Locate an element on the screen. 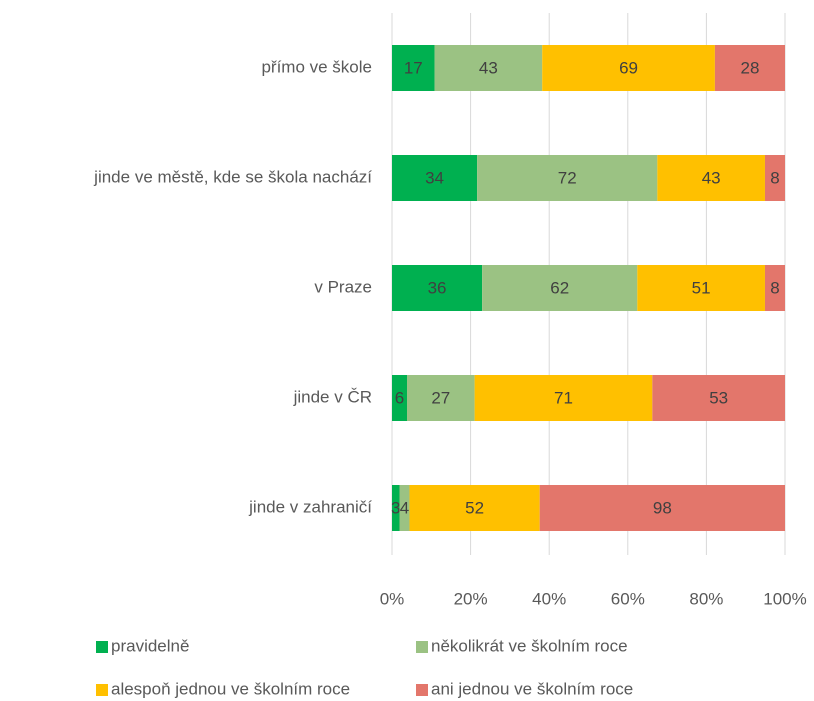  legend-label: alespoň jednou ve školním roce is located at coordinates (230, 688).